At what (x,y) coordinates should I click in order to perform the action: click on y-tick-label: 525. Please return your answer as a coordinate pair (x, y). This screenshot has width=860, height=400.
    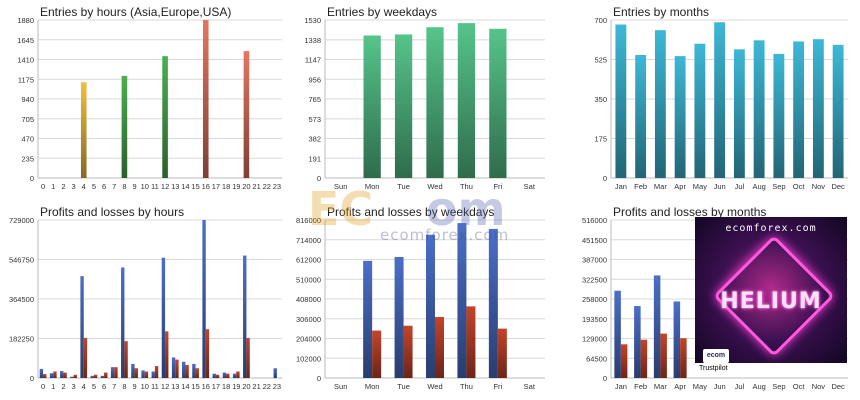
    Looking at the image, I should click on (600, 60).